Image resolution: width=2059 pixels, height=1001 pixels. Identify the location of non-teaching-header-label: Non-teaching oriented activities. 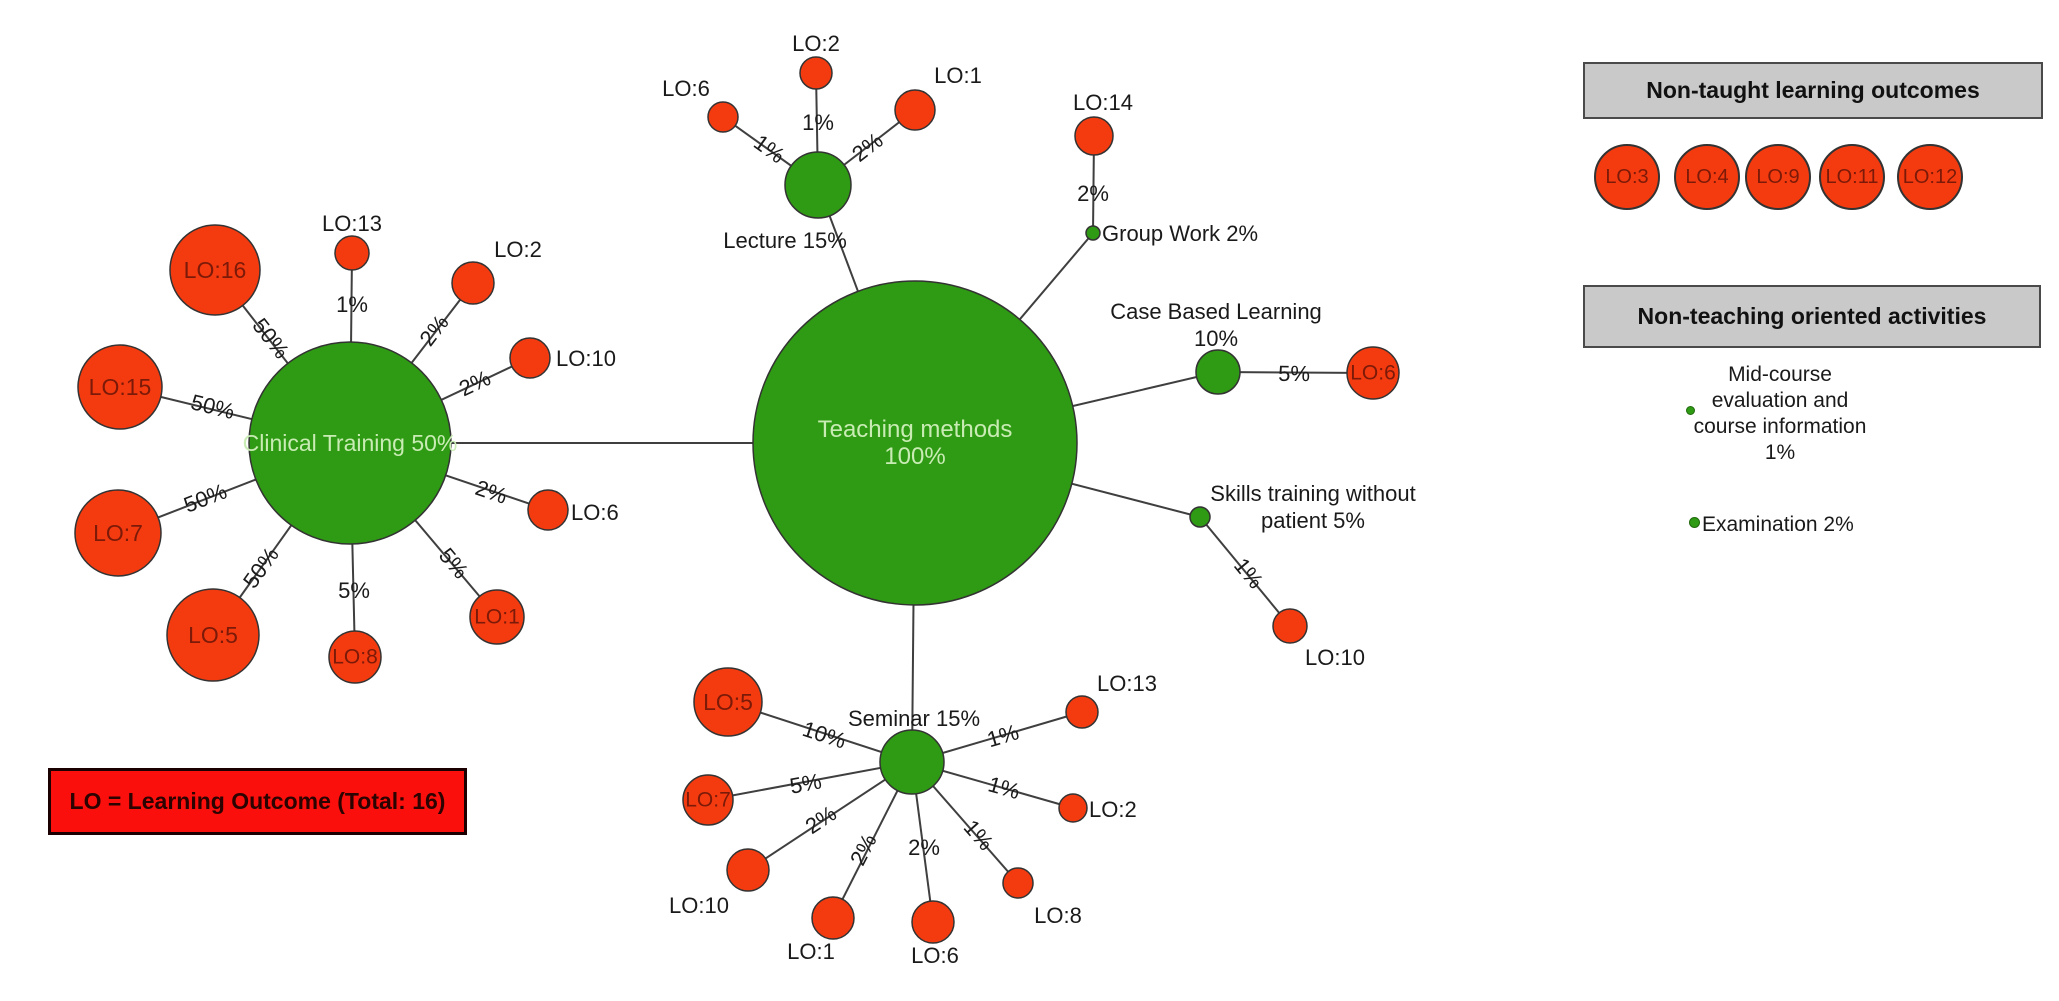
(1812, 316).